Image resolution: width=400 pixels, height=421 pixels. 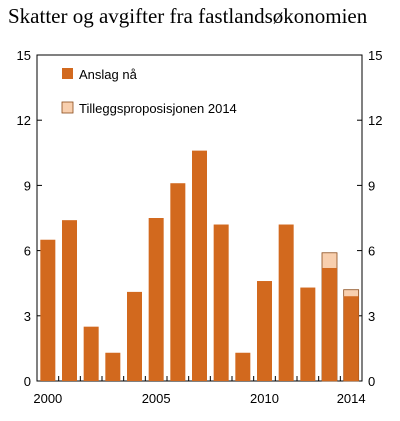 What do you see at coordinates (156, 398) in the screenshot?
I see `x-tick-label: 2005` at bounding box center [156, 398].